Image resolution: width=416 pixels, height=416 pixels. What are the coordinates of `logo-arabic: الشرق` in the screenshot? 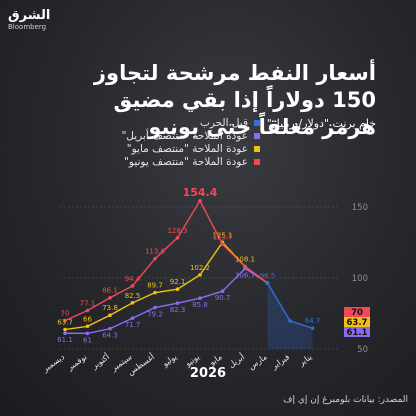 It's located at (29, 15).